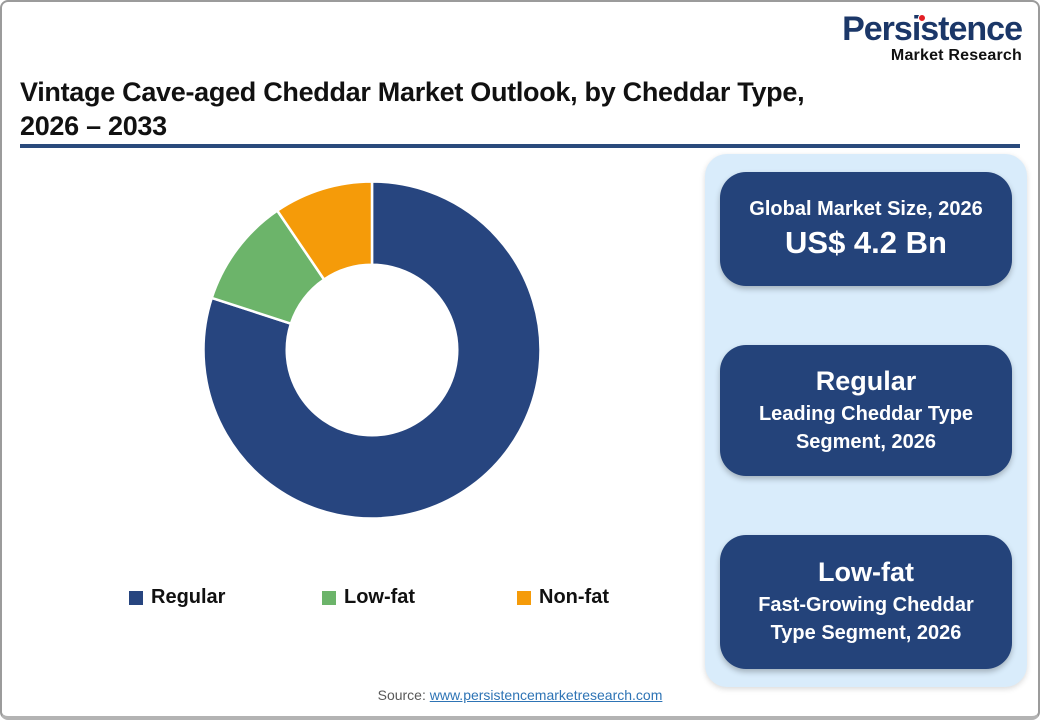 The width and height of the screenshot is (1040, 720). What do you see at coordinates (524, 597) in the screenshot?
I see `legend-swatch-non-fat` at bounding box center [524, 597].